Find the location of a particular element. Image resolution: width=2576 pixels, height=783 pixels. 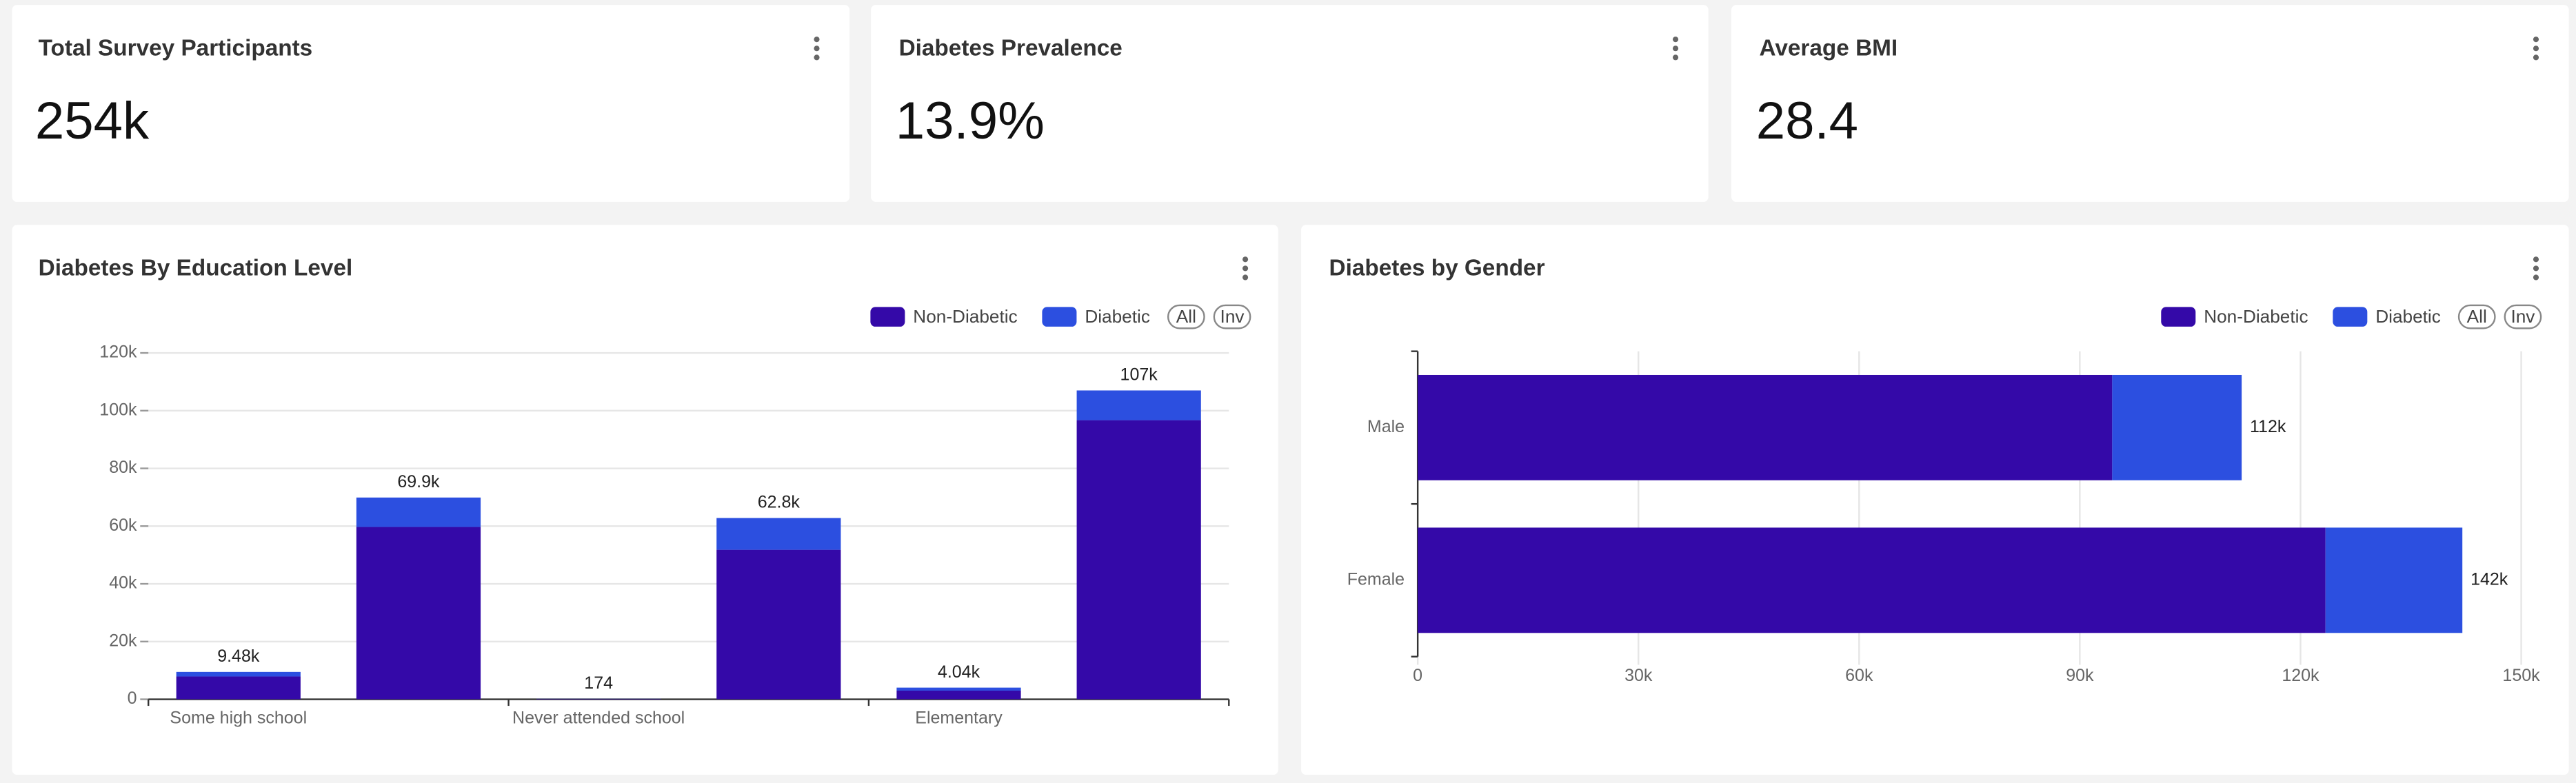

total-label: 174 is located at coordinates (598, 683).